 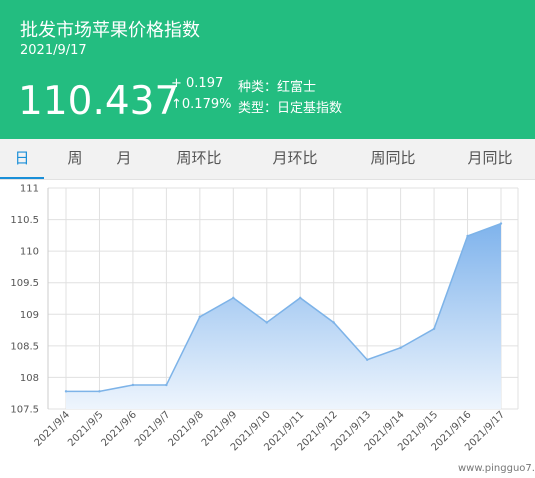 What do you see at coordinates (201, 104) in the screenshot?
I see `change-percent: ↑0.179%` at bounding box center [201, 104].